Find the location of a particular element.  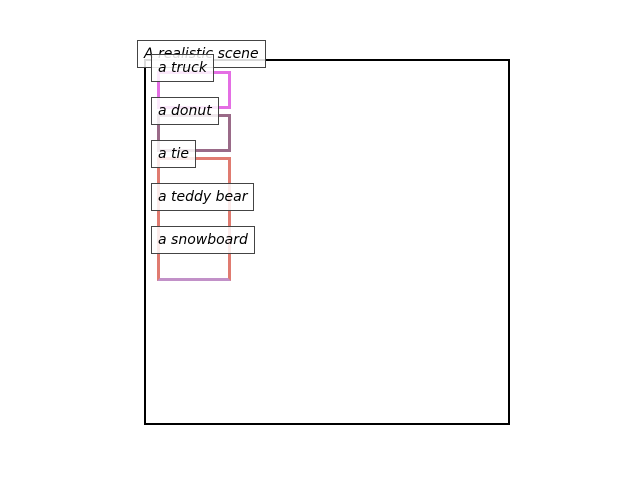

object-label-tie: a tie is located at coordinates (174, 154).